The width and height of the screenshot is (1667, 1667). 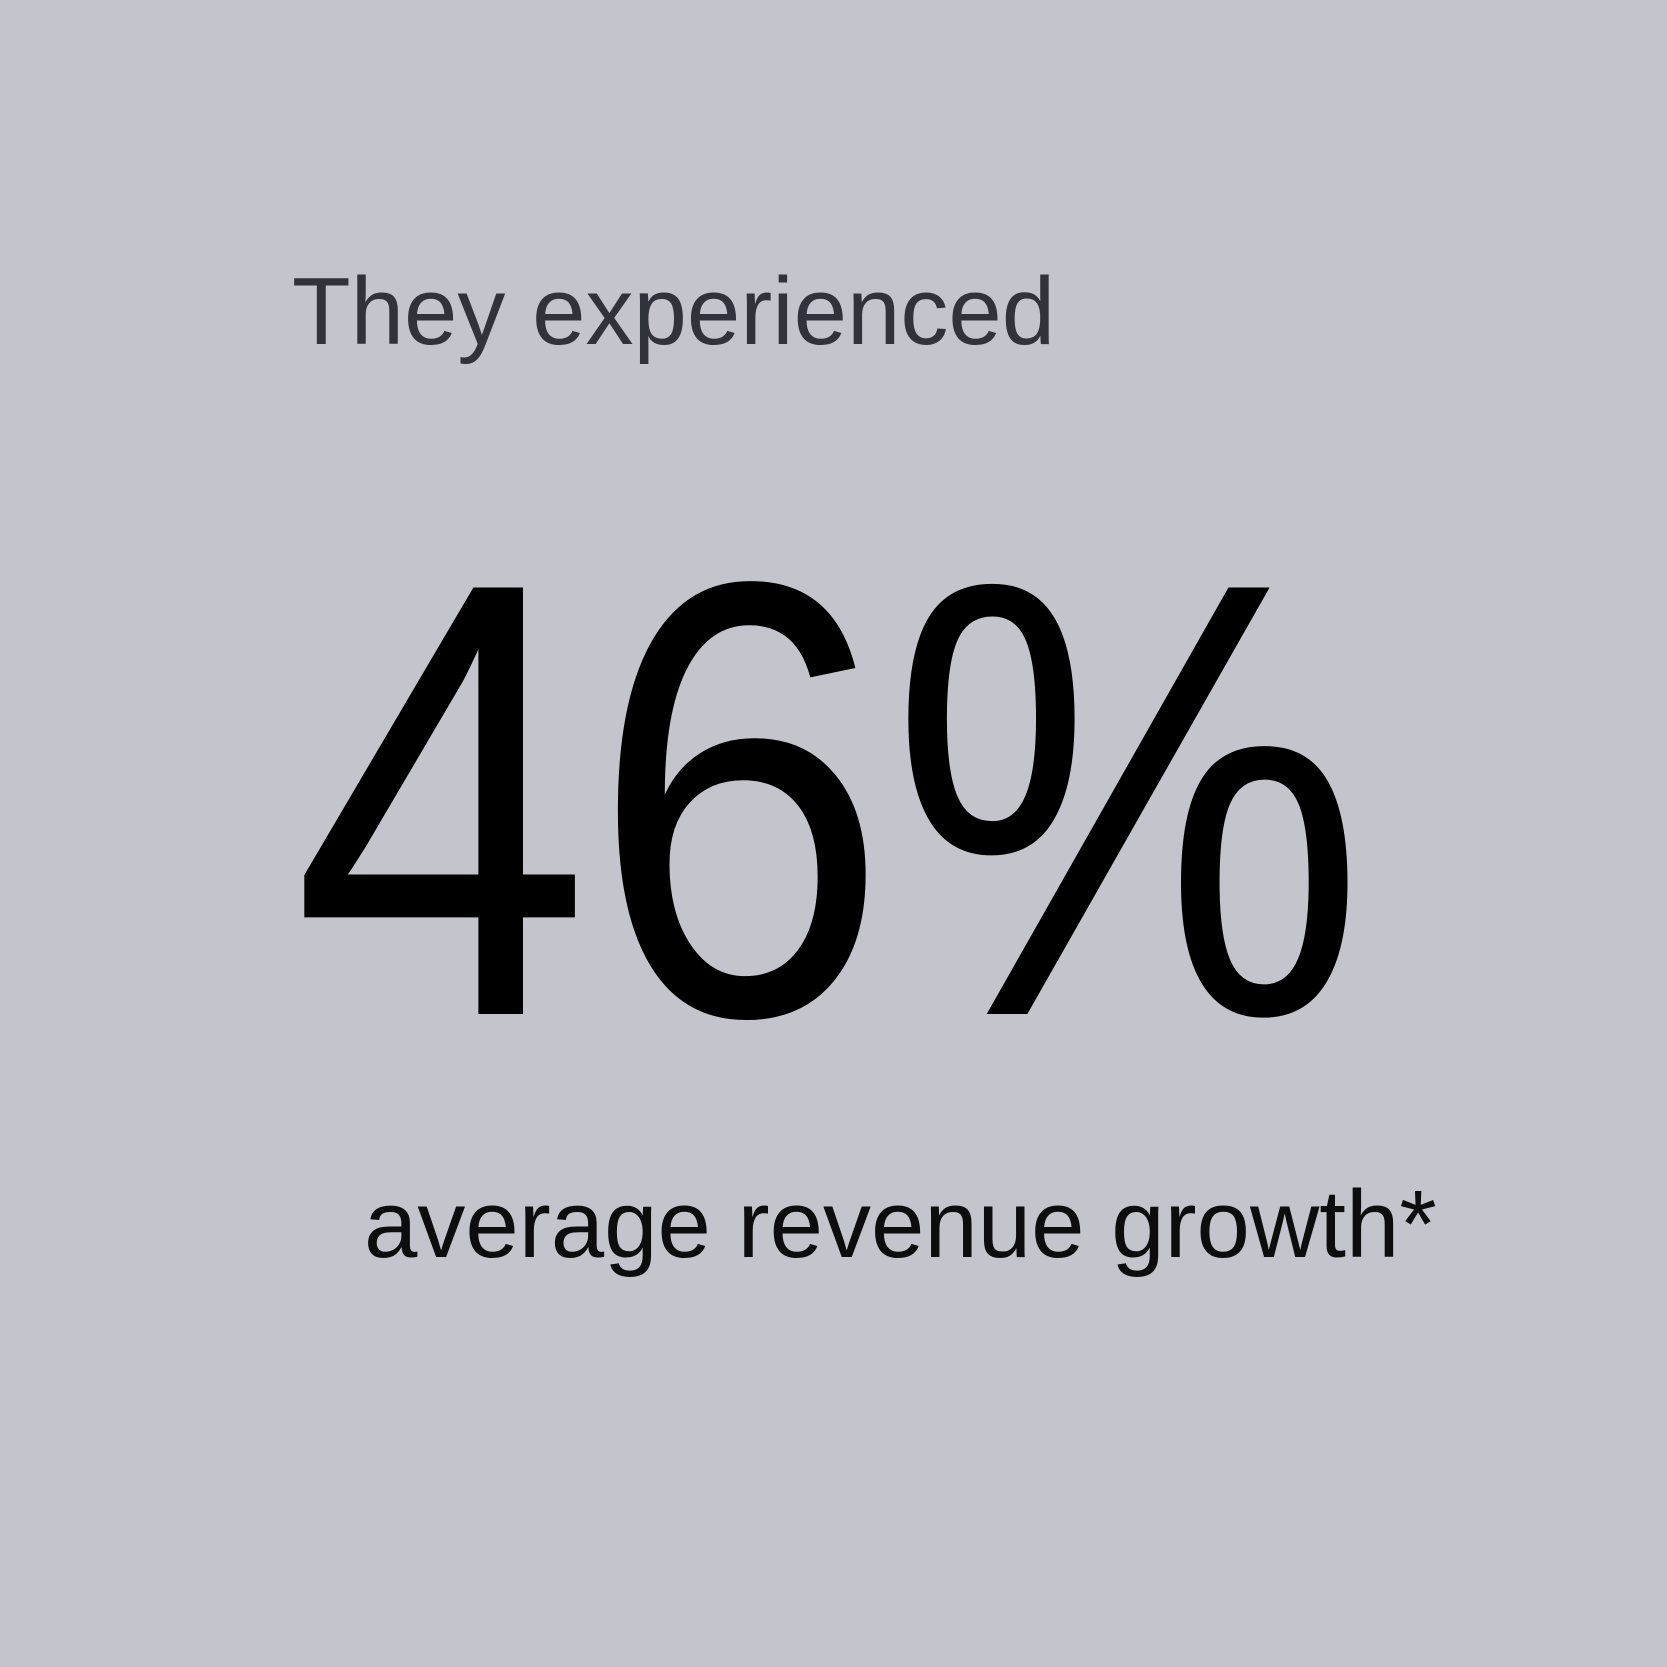 What do you see at coordinates (674, 311) in the screenshot?
I see `heading-text: They experienced` at bounding box center [674, 311].